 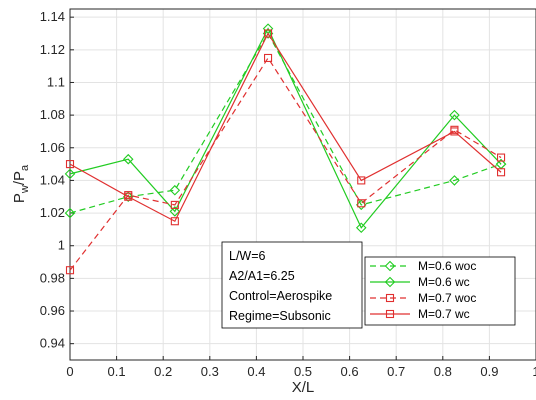 I want to click on x-tick-label: 0, so click(x=69, y=371).